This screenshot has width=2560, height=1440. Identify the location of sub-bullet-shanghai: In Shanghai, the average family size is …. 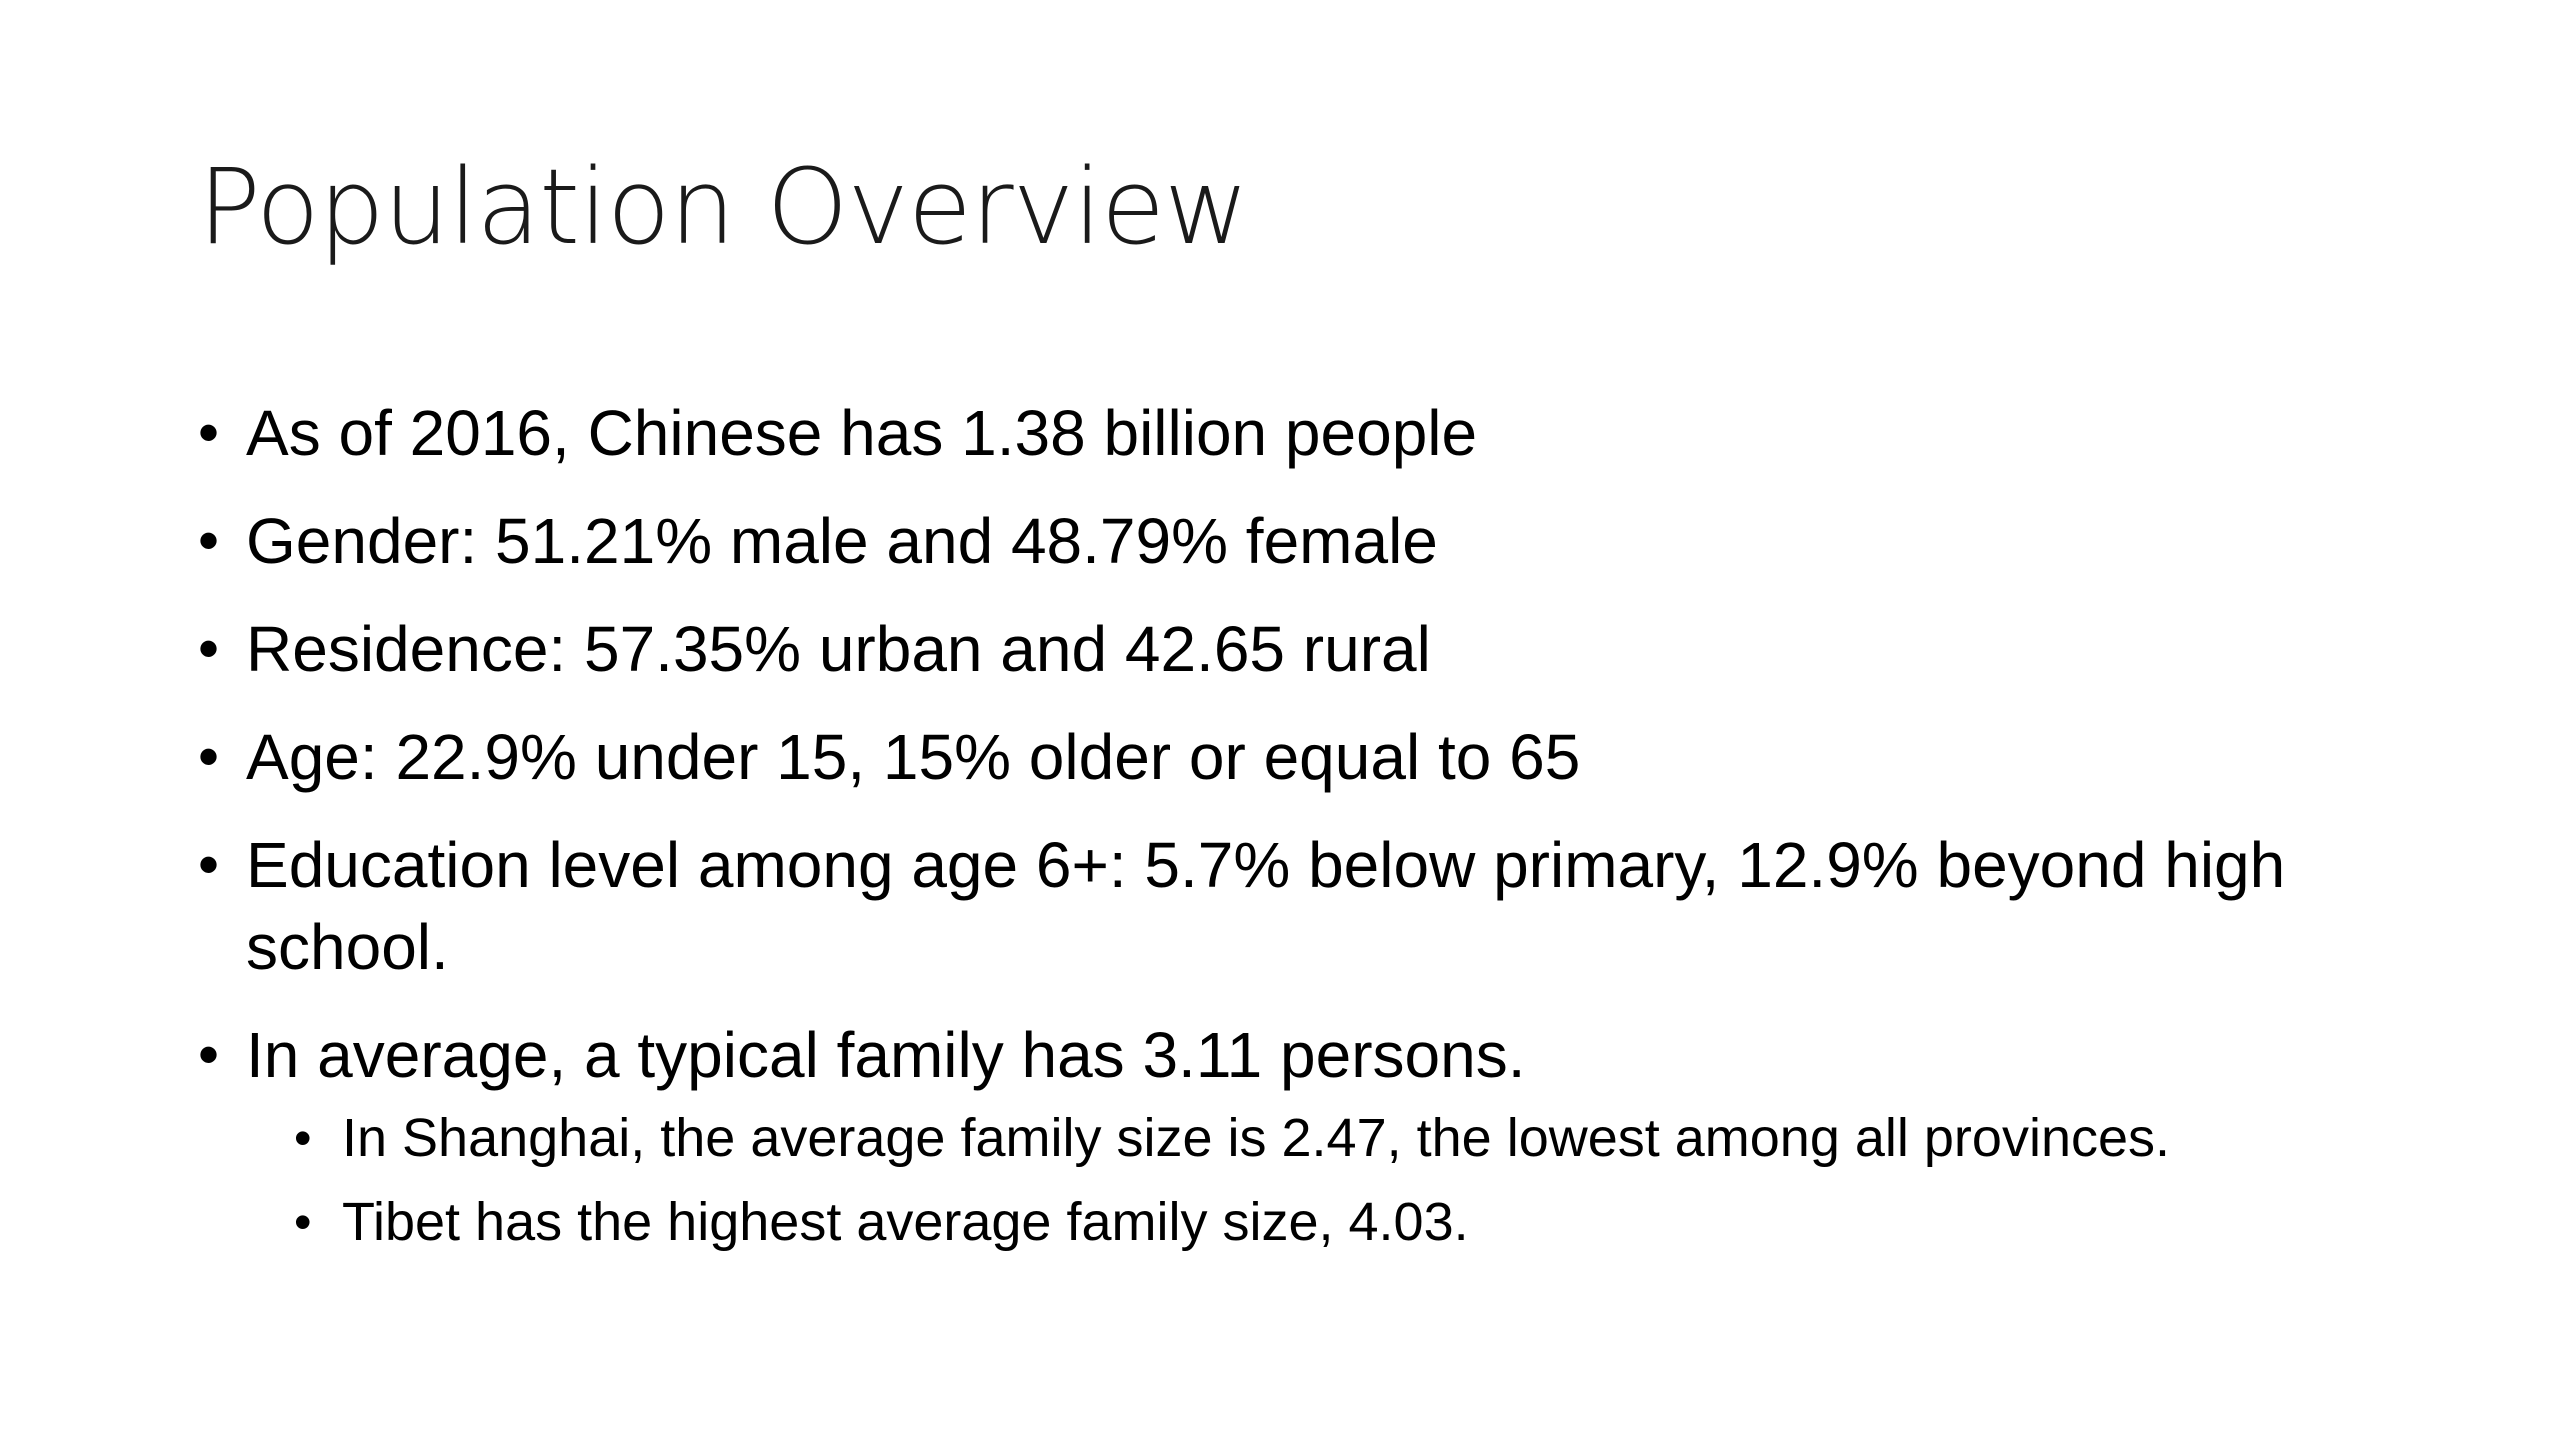
(1346, 1138).